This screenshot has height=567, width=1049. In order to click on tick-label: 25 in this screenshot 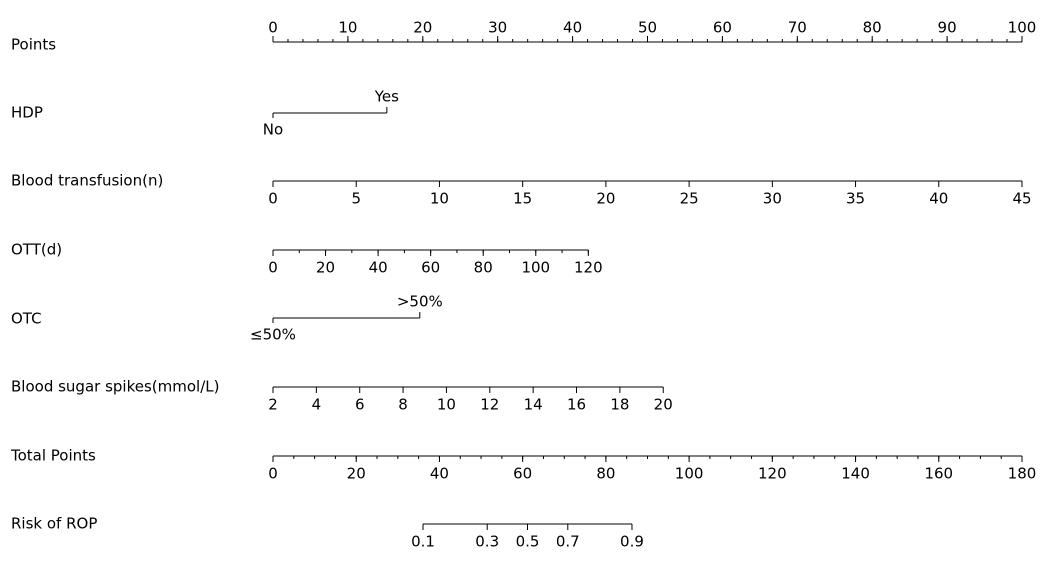, I will do `click(689, 199)`.